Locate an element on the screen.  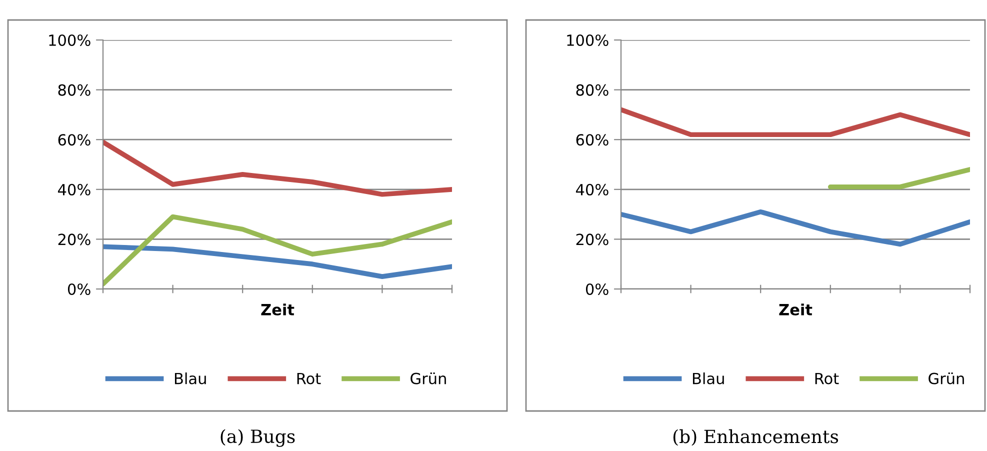
line-series is located at coordinates (277, 261).